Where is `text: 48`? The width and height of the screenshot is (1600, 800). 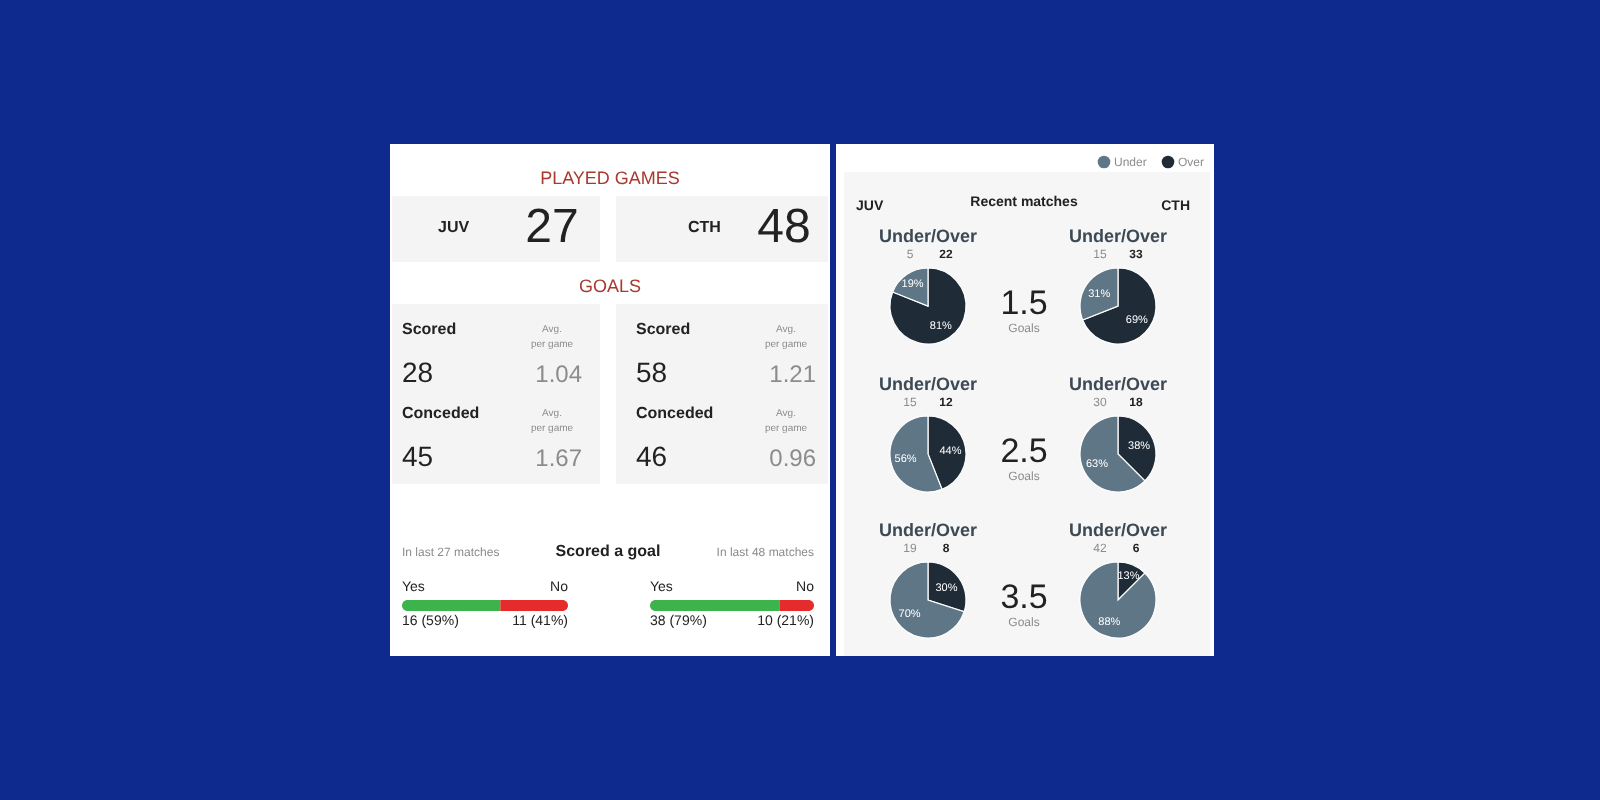
text: 48 is located at coordinates (784, 227).